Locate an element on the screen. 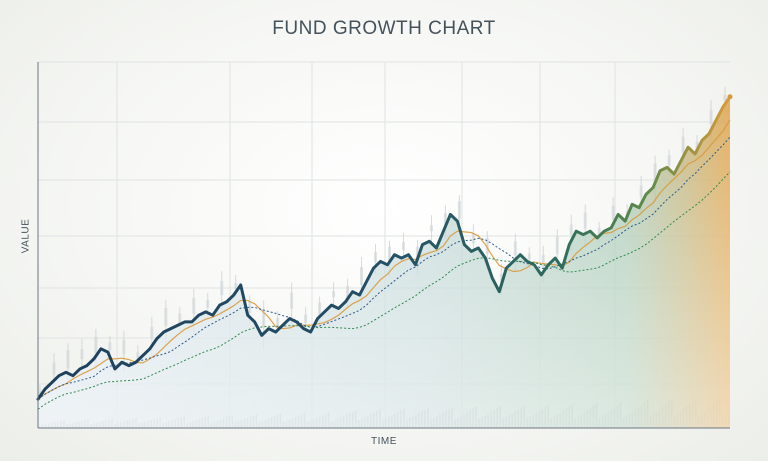 This screenshot has height=461, width=768. last-point-marker is located at coordinates (730, 97).